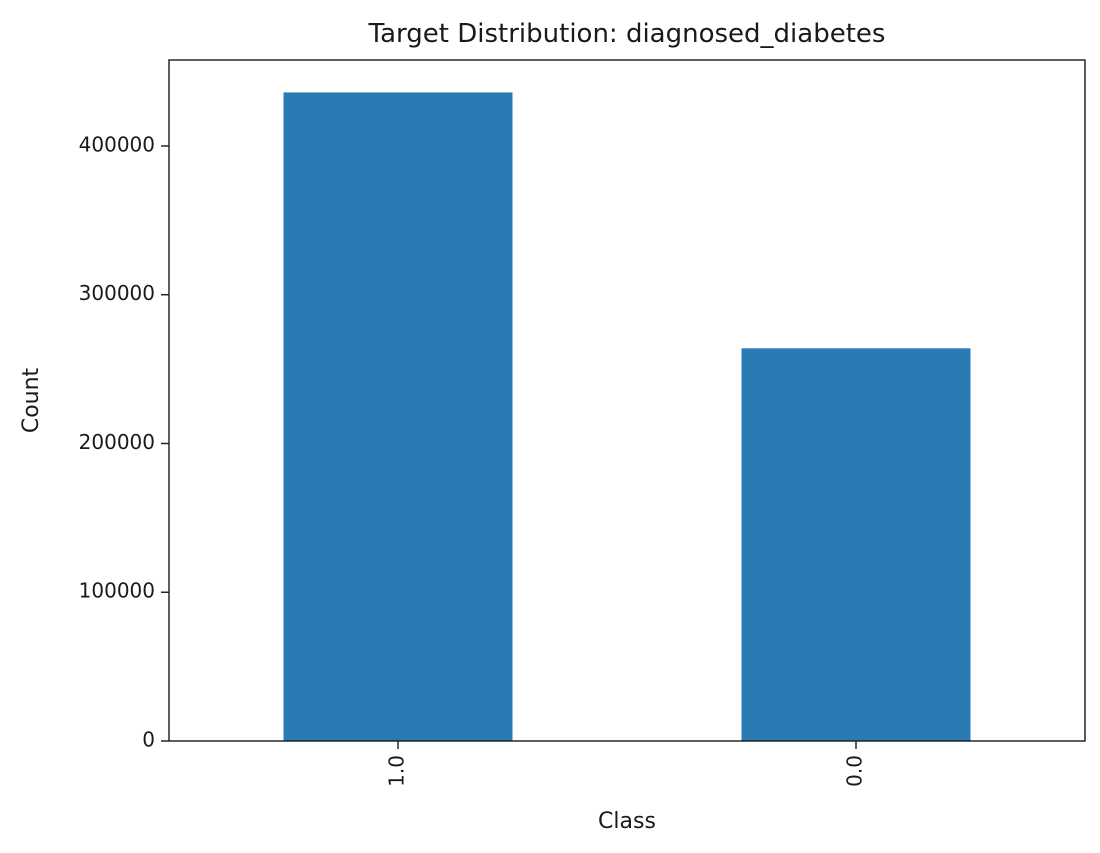 The height and width of the screenshot is (853, 1100). Describe the element at coordinates (117, 293) in the screenshot. I see `y-tick-label: 300000` at that location.